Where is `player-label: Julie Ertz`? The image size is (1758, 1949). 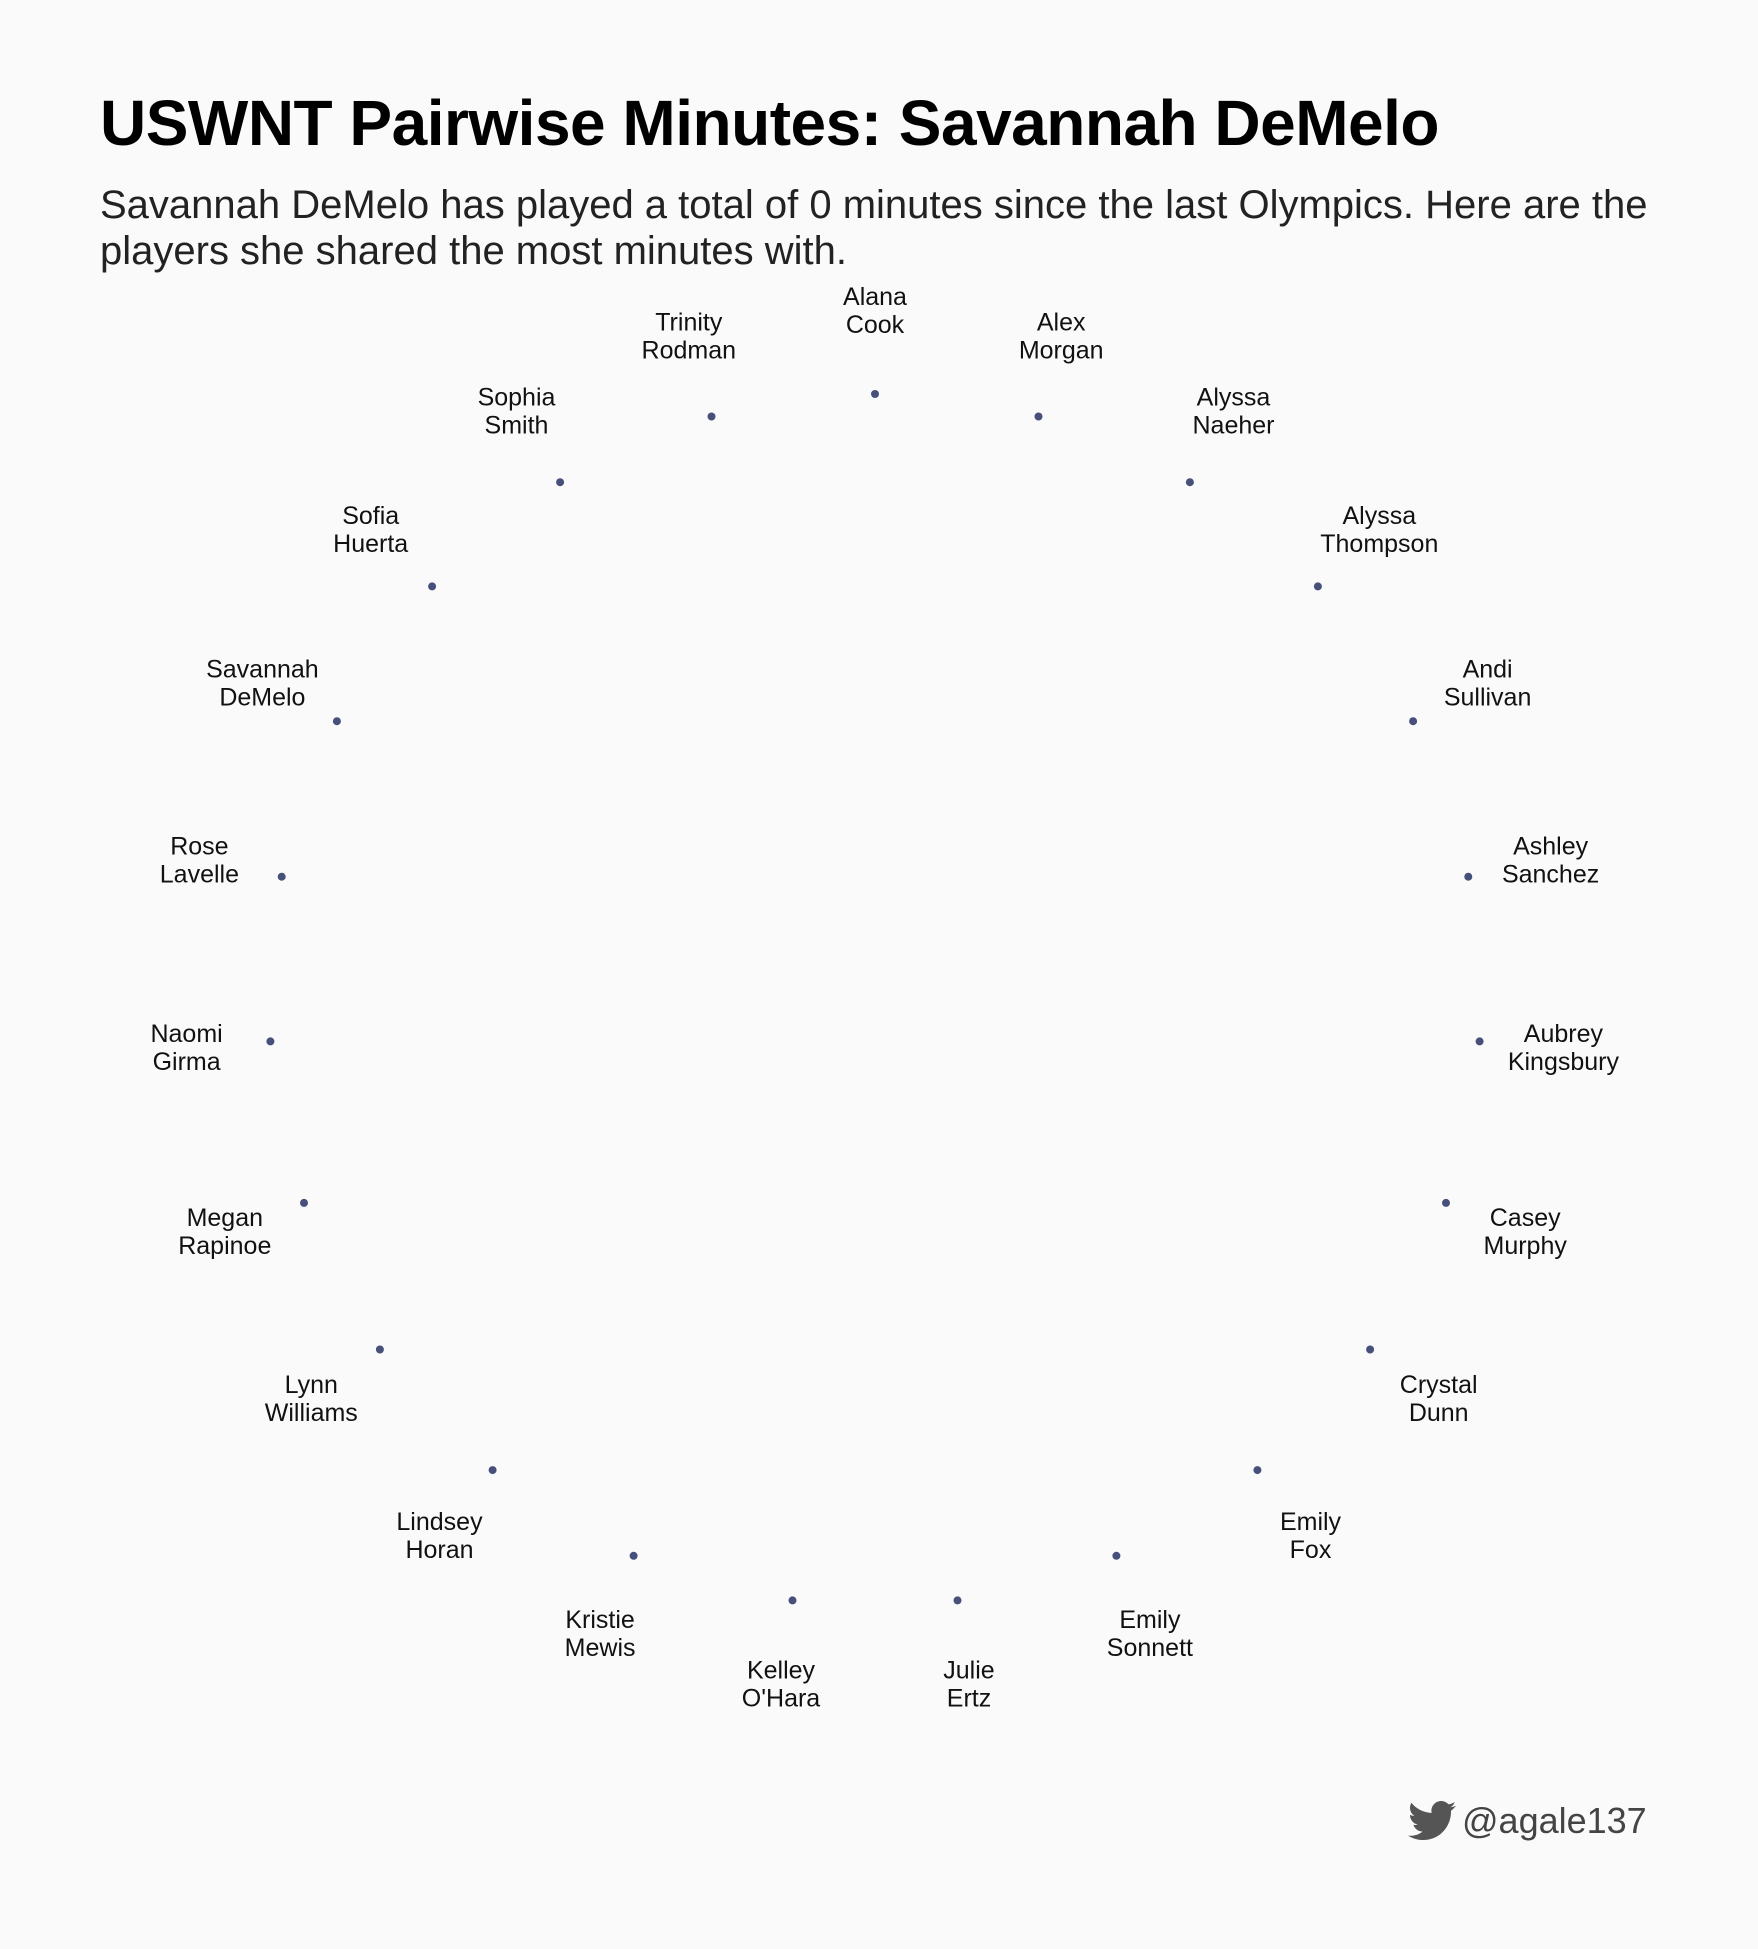
player-label: Julie Ertz is located at coordinates (968, 1685).